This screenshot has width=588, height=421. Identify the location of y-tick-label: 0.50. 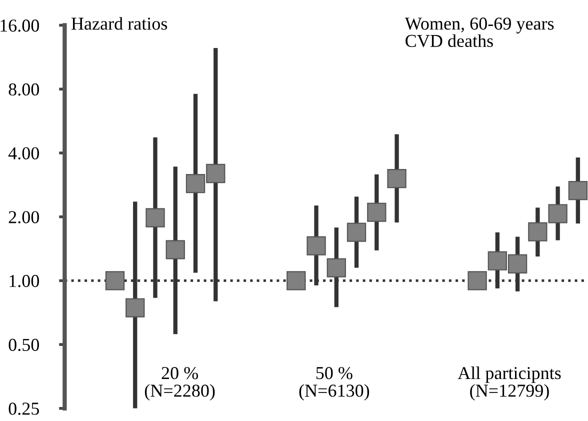
(23, 345).